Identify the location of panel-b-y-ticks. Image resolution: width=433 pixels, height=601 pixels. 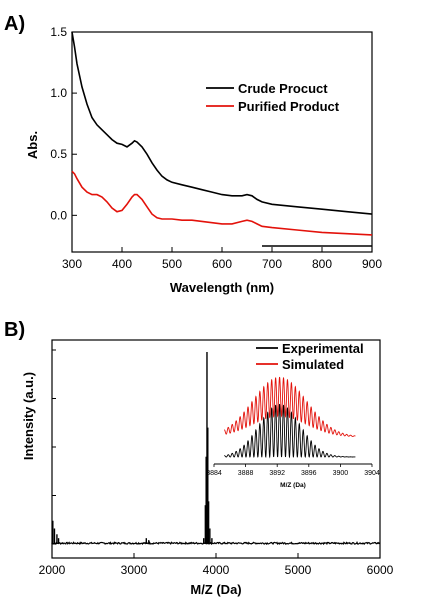
(54, 447).